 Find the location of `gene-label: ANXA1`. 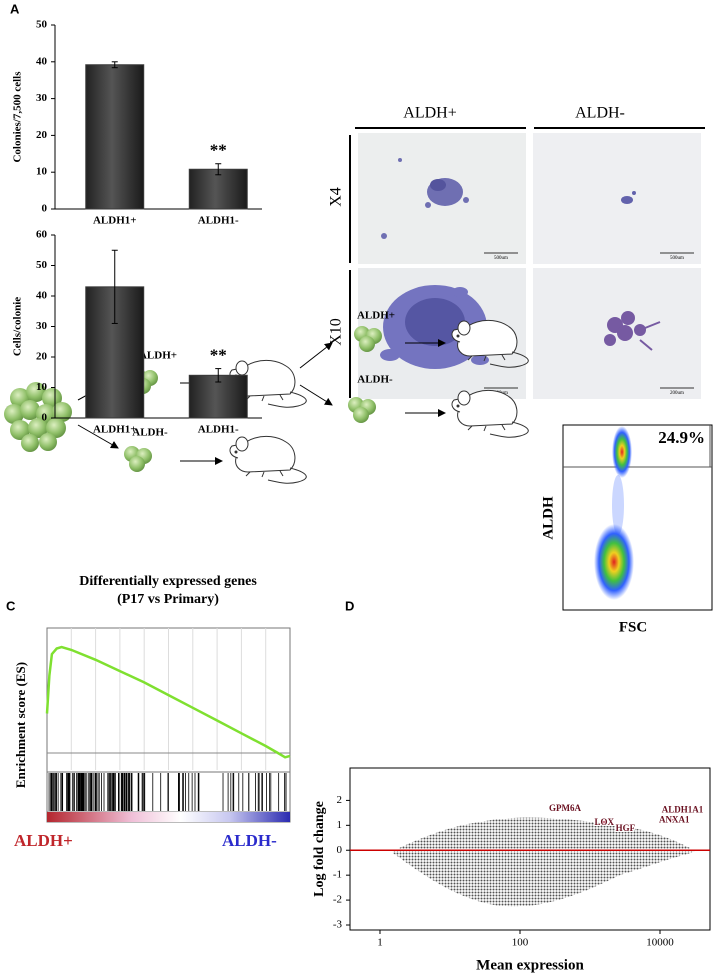

gene-label: ANXA1 is located at coordinates (674, 819).